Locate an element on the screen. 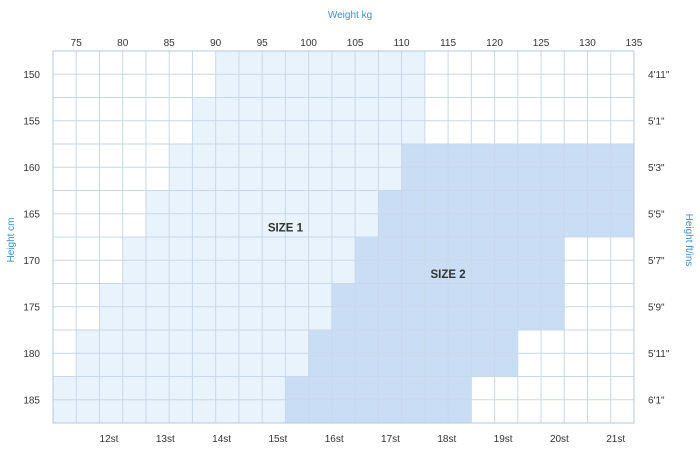 This screenshot has width=700, height=455. height-ftin-tick-8: 6'1" is located at coordinates (656, 400).